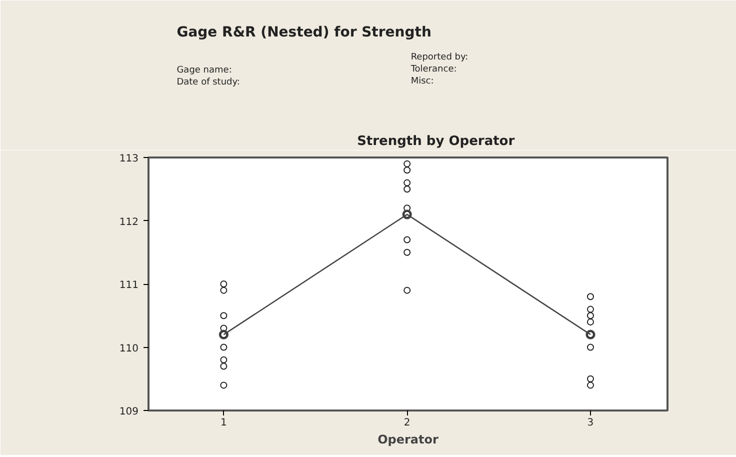  I want to click on x-tick-label: 2, so click(407, 423).